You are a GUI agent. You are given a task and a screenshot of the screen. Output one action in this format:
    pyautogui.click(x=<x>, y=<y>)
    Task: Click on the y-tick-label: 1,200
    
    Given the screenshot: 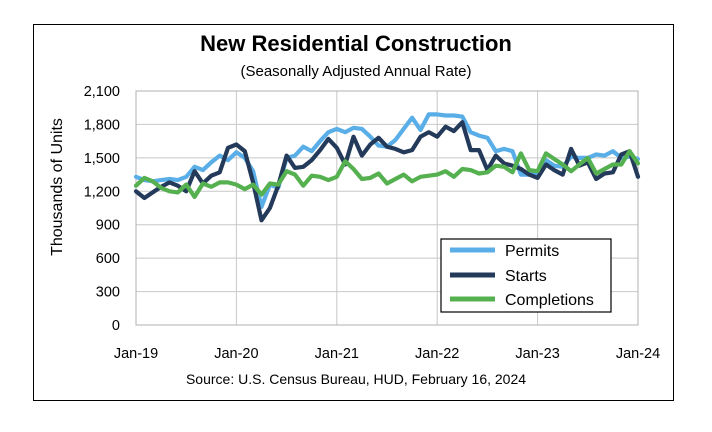 What is the action you would take?
    pyautogui.click(x=102, y=192)
    